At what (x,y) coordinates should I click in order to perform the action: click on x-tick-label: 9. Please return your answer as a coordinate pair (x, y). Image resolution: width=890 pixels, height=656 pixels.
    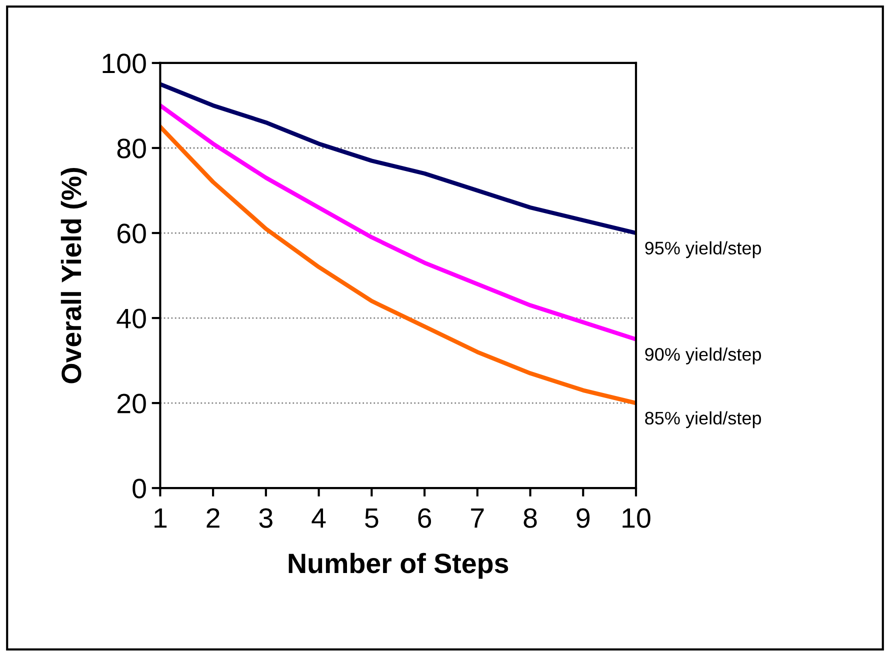
    Looking at the image, I should click on (583, 518).